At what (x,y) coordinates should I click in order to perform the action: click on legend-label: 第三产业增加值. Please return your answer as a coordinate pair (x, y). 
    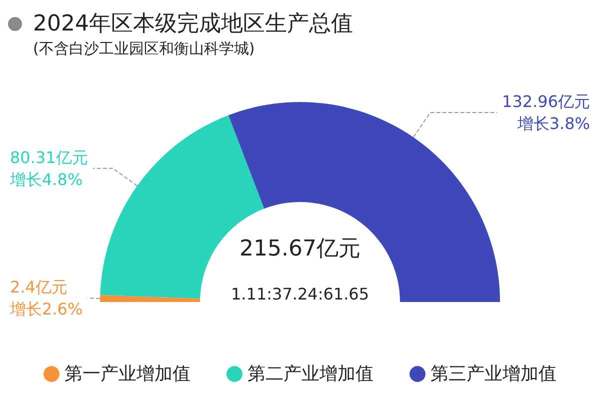
    Looking at the image, I should click on (493, 374).